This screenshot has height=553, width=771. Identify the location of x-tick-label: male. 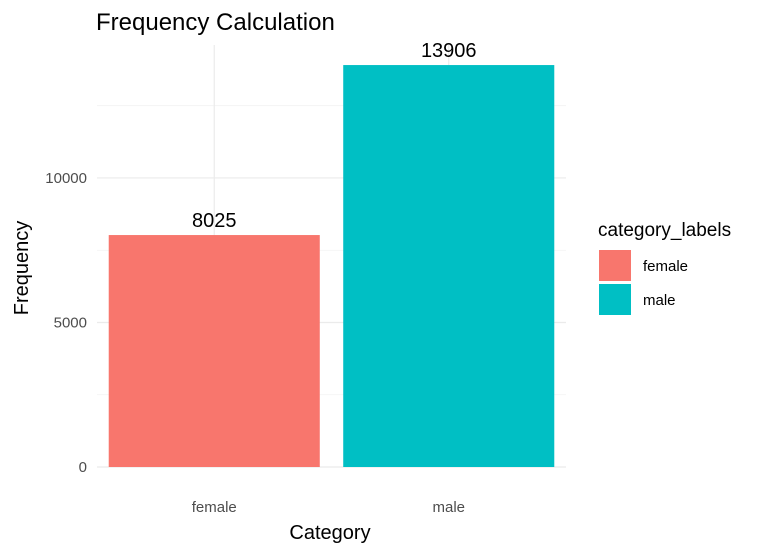
(448, 507).